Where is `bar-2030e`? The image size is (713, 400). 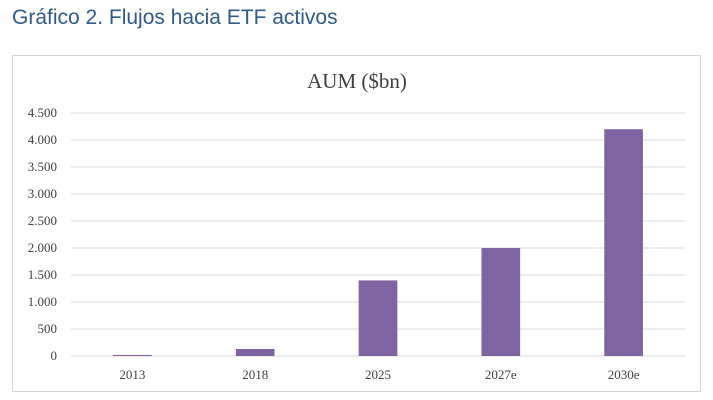 bar-2030e is located at coordinates (623, 242).